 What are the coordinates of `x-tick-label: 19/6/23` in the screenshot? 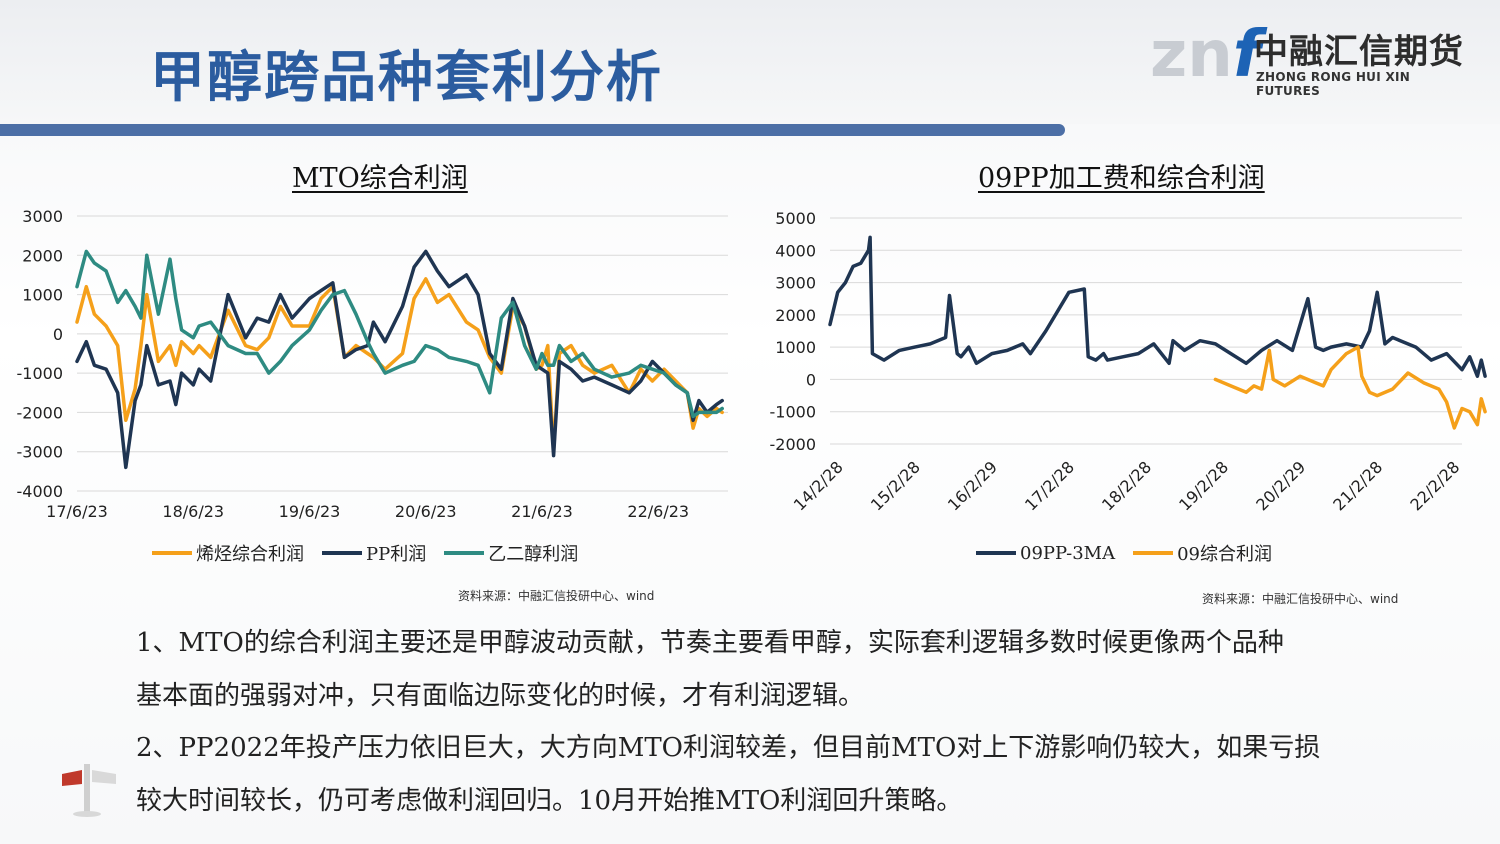 It's located at (310, 511).